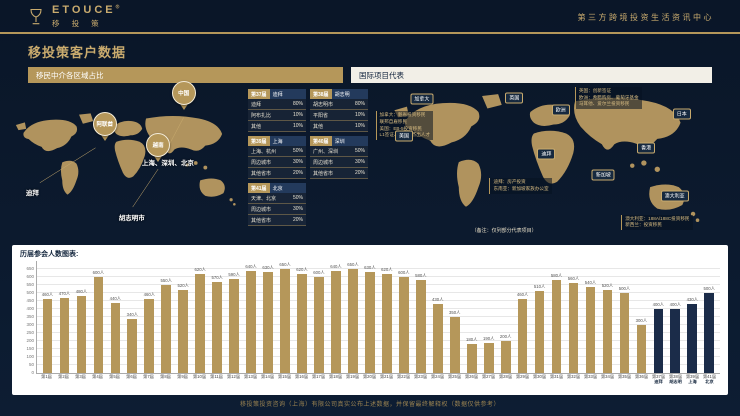 Image resolution: width=740 pixels, height=416 pixels. What do you see at coordinates (85, 17) in the screenshot?
I see `brand-text: ETOUCE® 移 投 策` at bounding box center [85, 17].